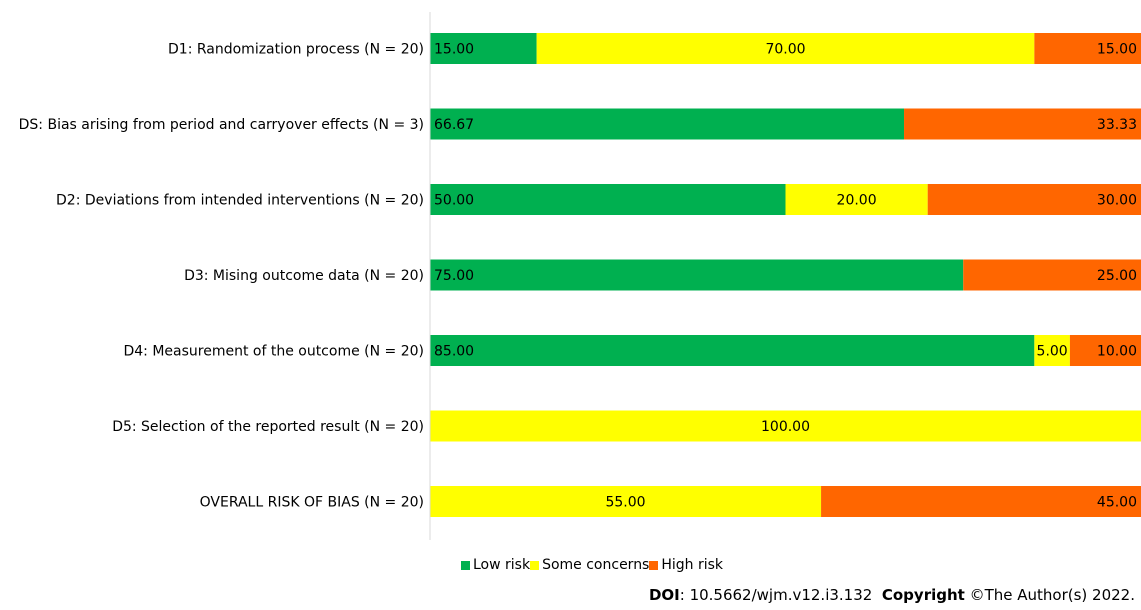 The height and width of the screenshot is (610, 1141). I want to click on legend: Low risk Some concerns High risk, so click(592, 565).